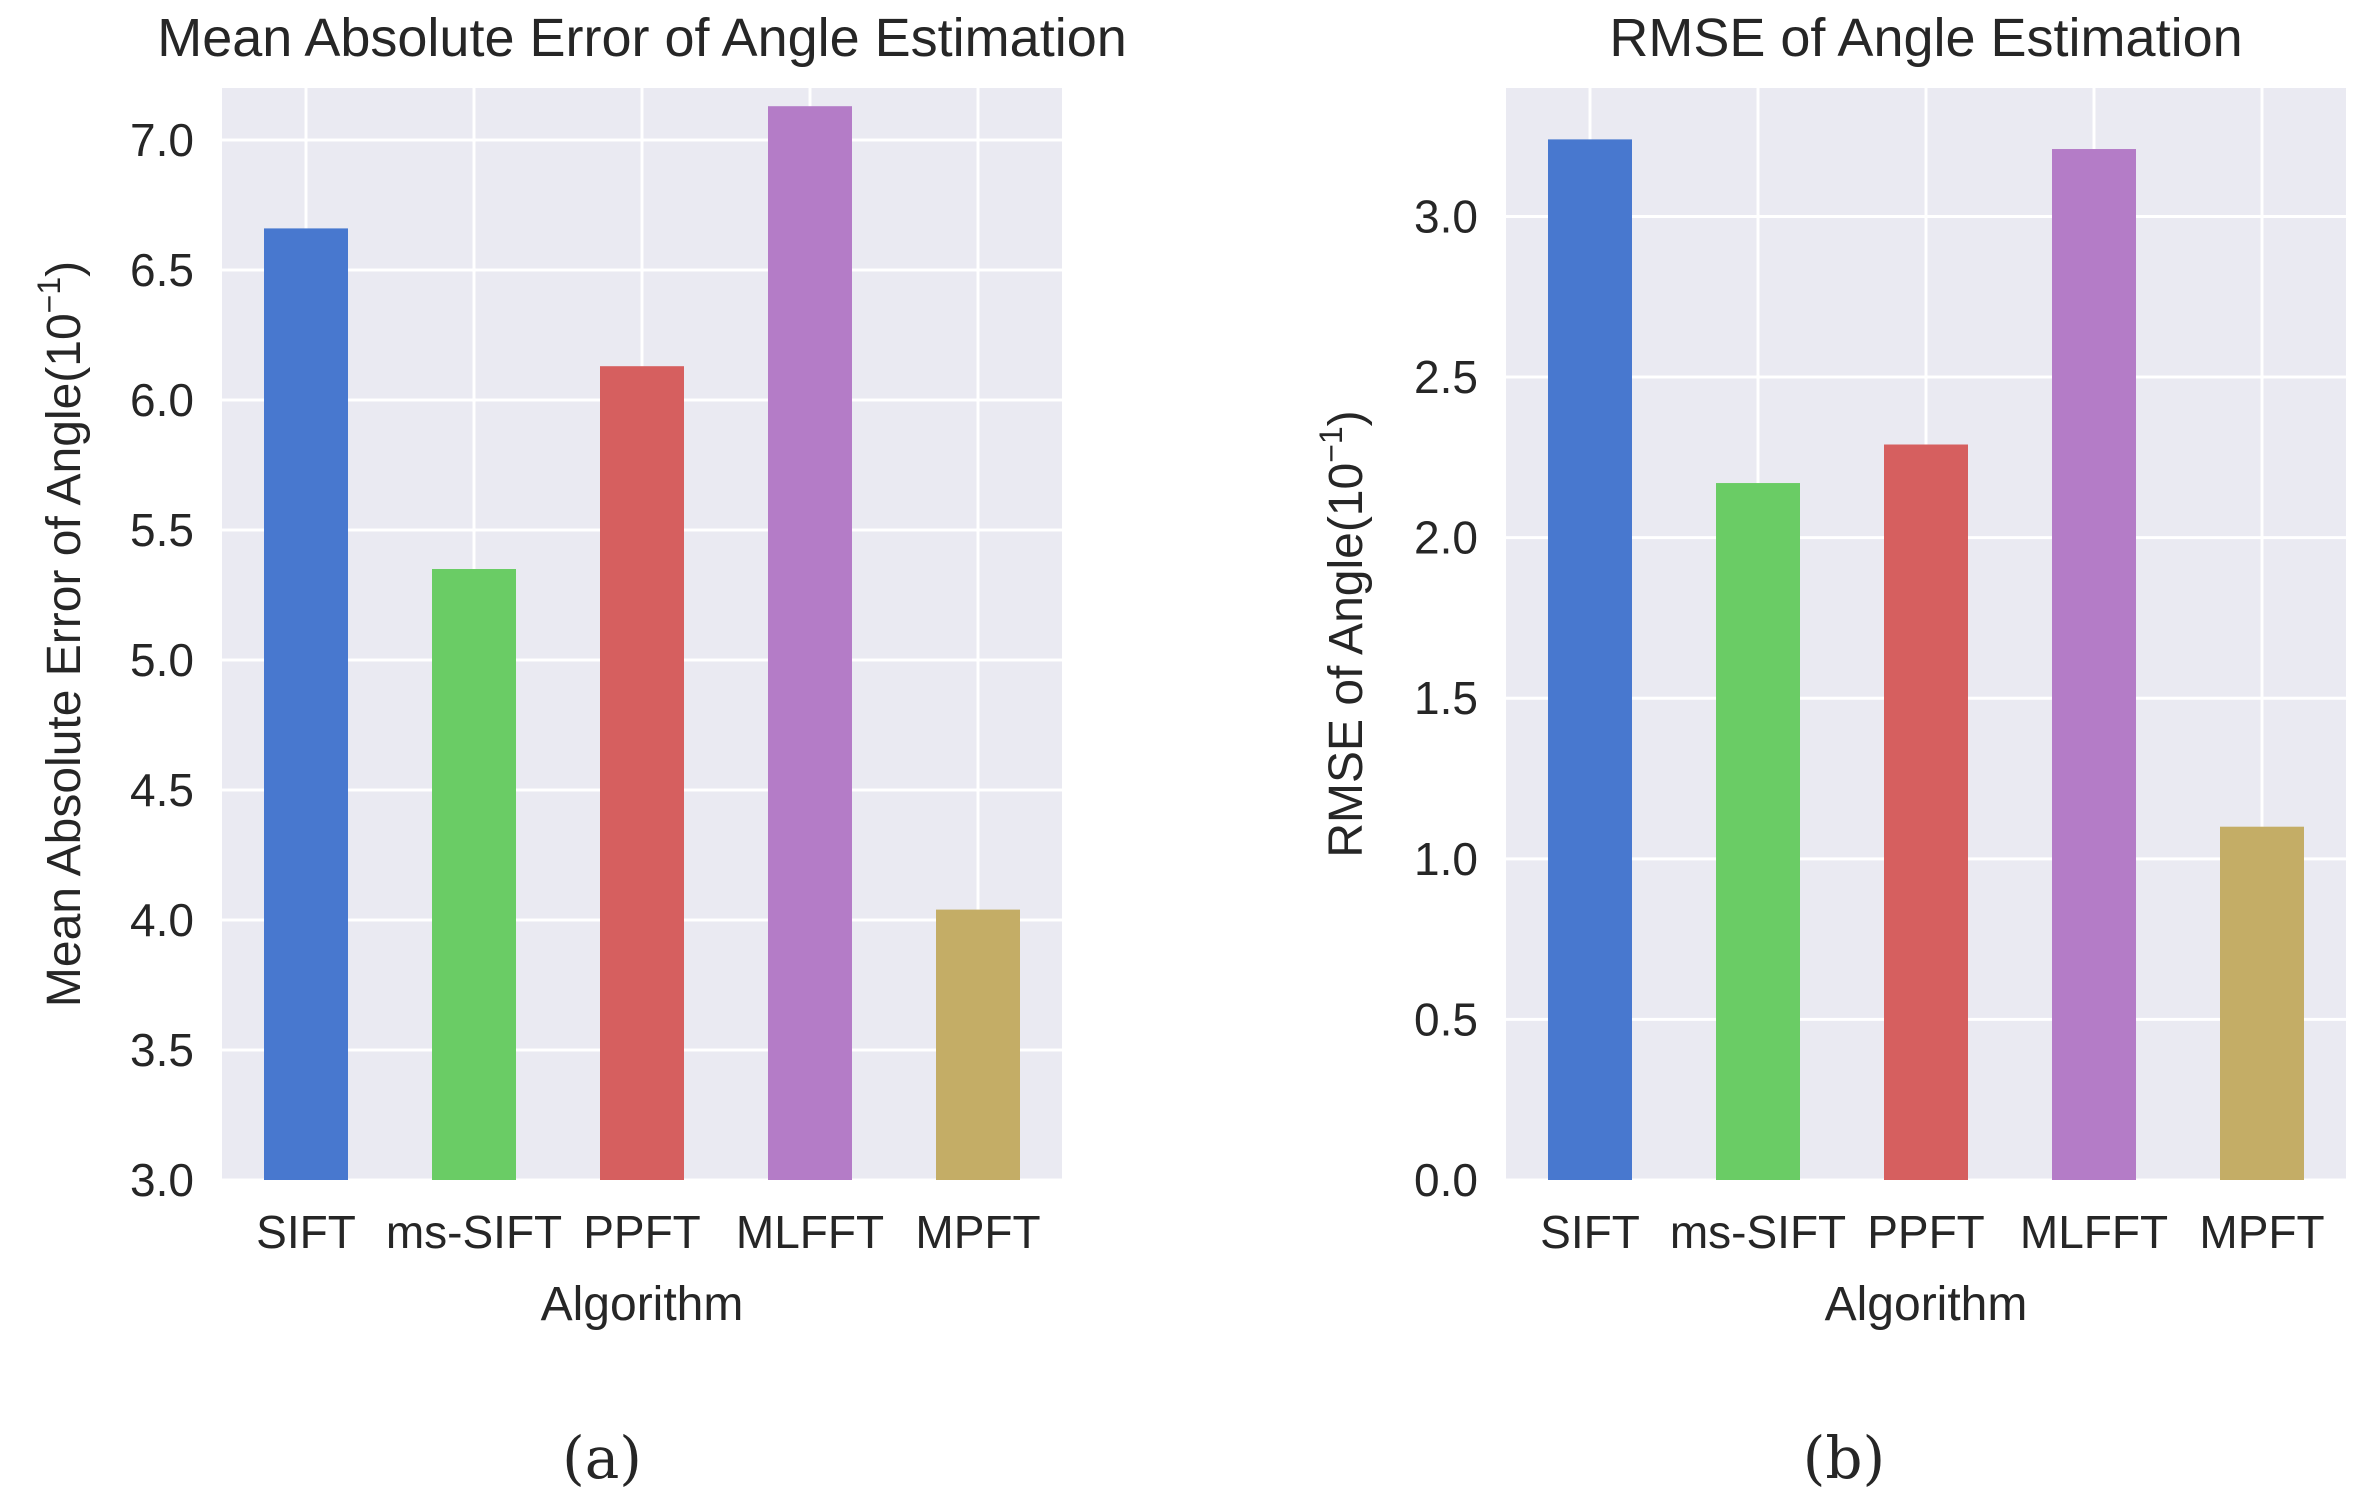  What do you see at coordinates (602, 1458) in the screenshot?
I see `panel-label-a: (a)` at bounding box center [602, 1458].